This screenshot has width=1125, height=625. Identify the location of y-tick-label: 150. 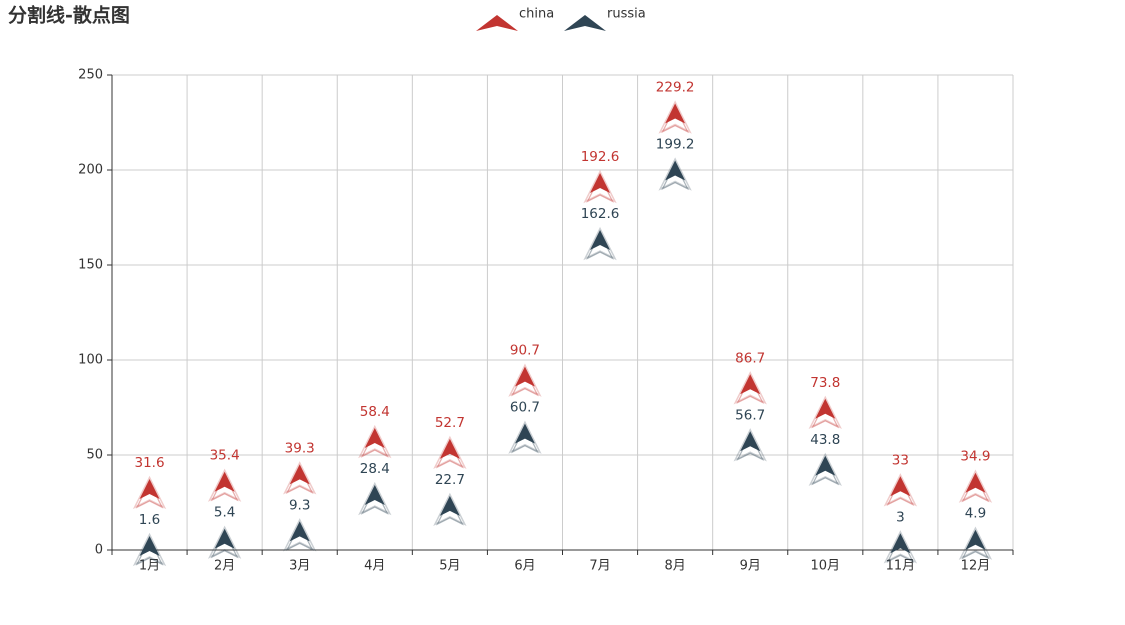
(90, 265).